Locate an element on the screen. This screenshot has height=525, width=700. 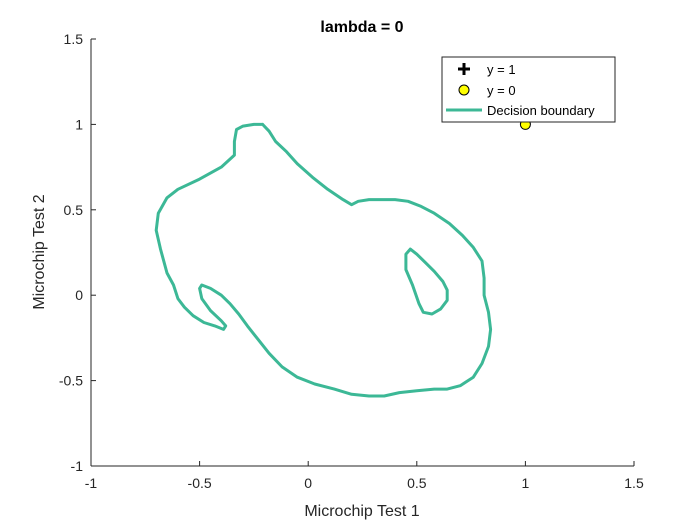
y-tick-label: 1 is located at coordinates (79, 124).